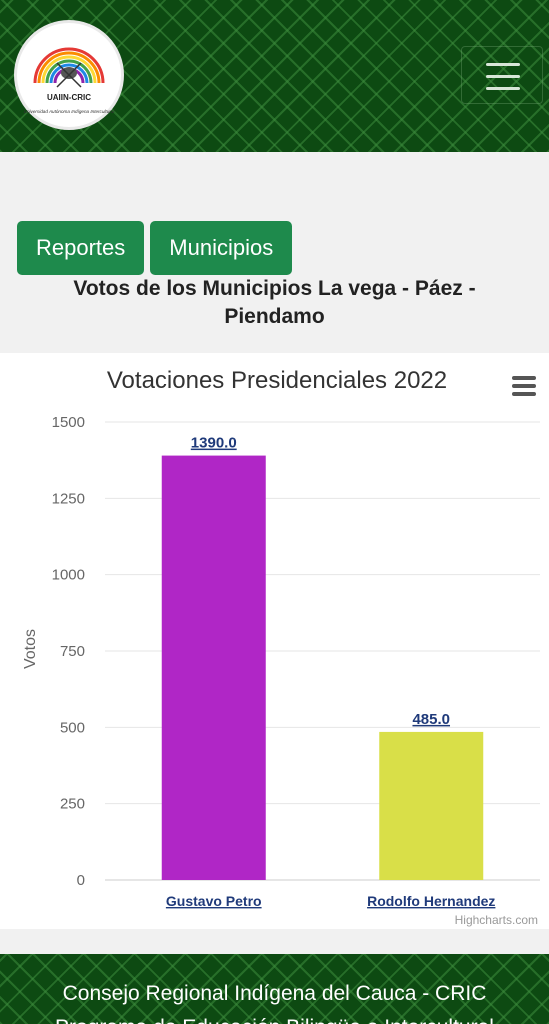 The width and height of the screenshot is (549, 1024). What do you see at coordinates (214, 443) in the screenshot?
I see `data-label: 1390.0` at bounding box center [214, 443].